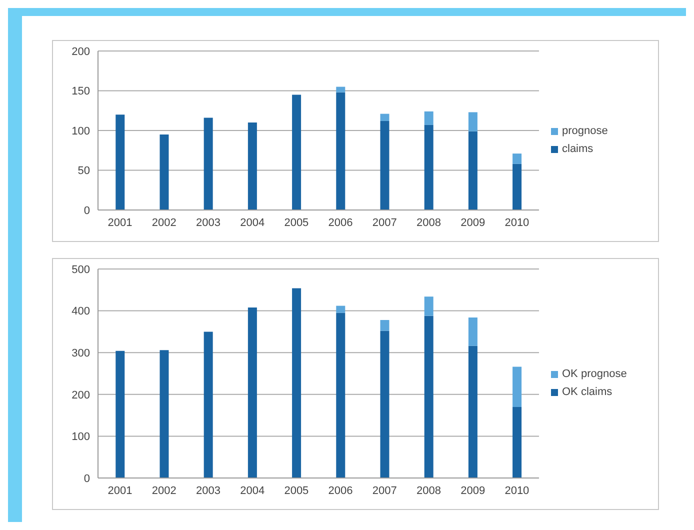 The width and height of the screenshot is (694, 530). I want to click on legend-label: prognose, so click(585, 131).